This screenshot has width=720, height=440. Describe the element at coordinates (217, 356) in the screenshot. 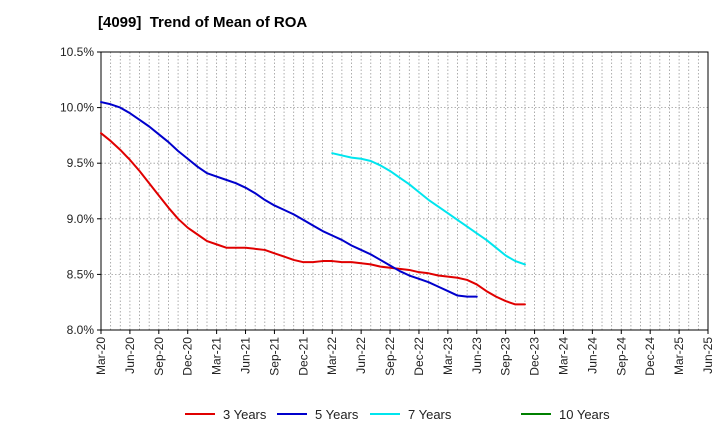

I see `x-tick-label: Mar-21` at that location.